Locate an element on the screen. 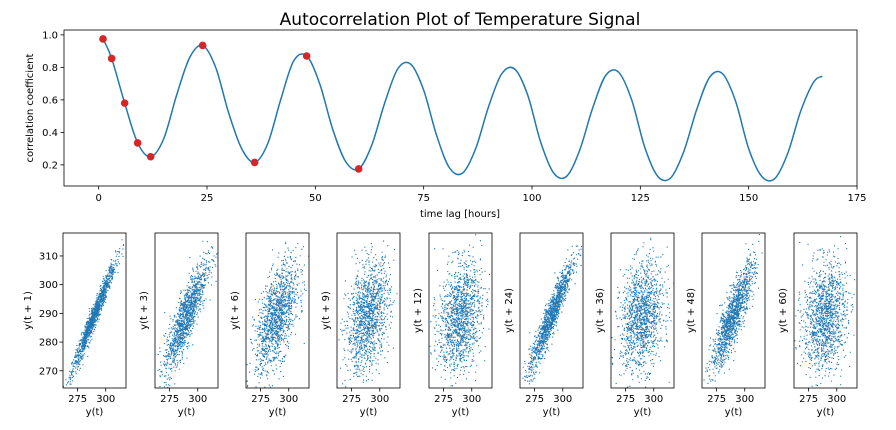  lag-scatter-panel: 275 300 y(t) y(t + 9) is located at coordinates (361, 325).